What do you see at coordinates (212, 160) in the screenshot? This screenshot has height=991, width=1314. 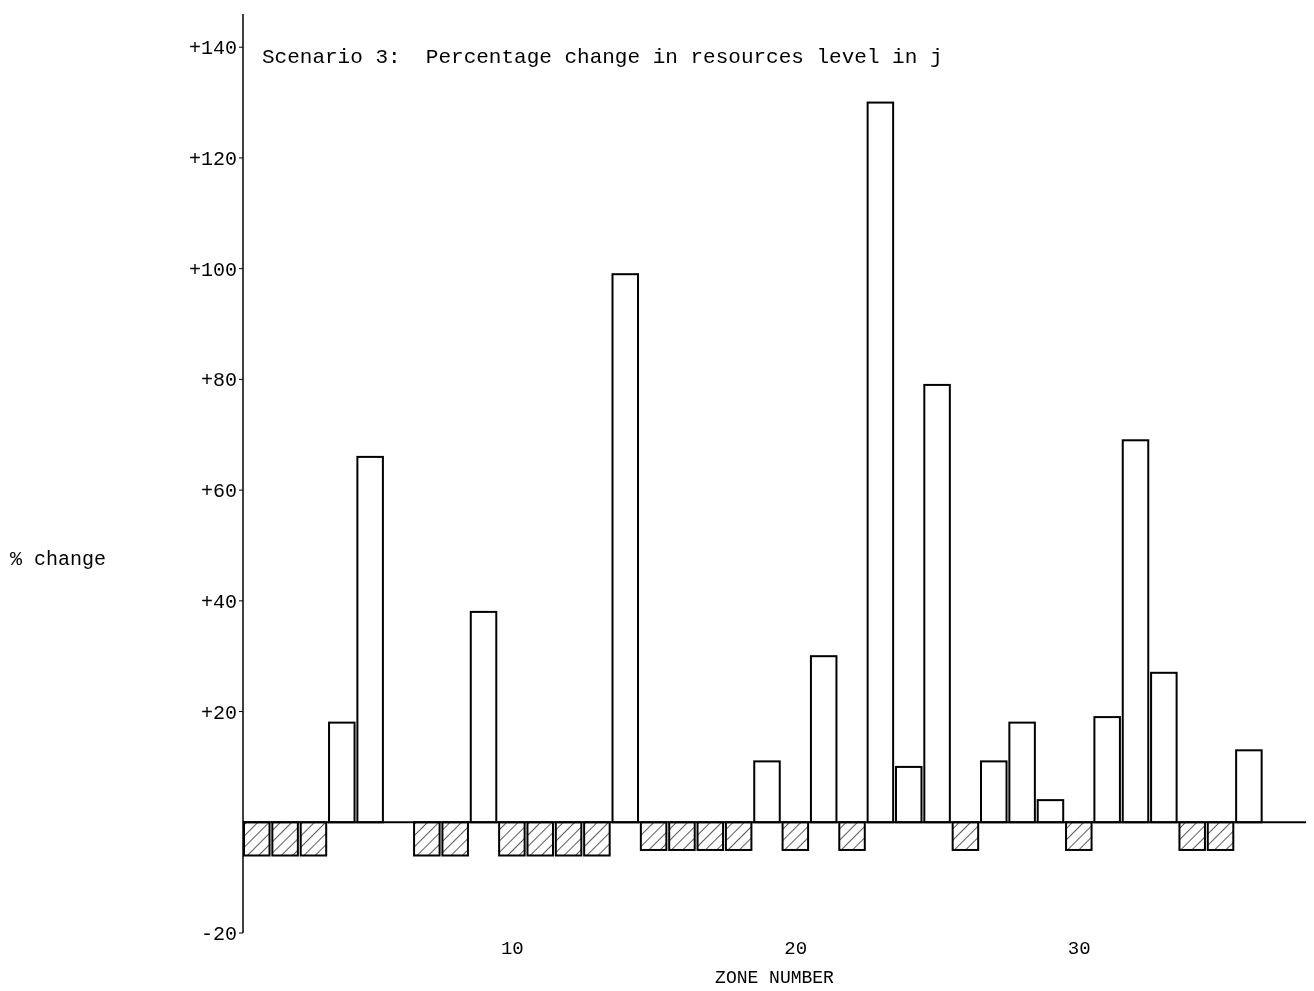 I see `y-tick-label: +120` at bounding box center [212, 160].